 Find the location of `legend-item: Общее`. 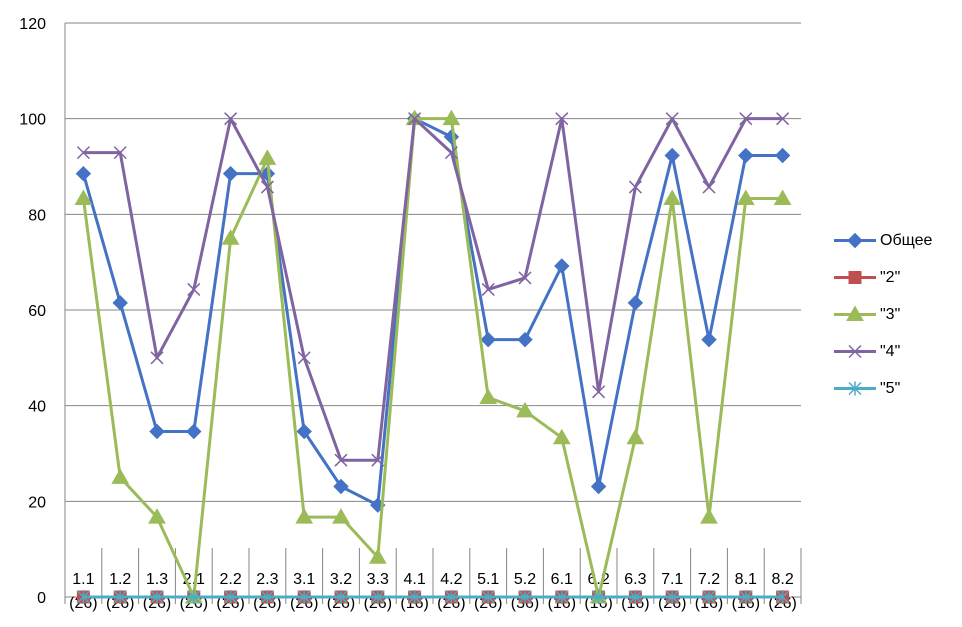

legend-item: Общее is located at coordinates (895, 240).